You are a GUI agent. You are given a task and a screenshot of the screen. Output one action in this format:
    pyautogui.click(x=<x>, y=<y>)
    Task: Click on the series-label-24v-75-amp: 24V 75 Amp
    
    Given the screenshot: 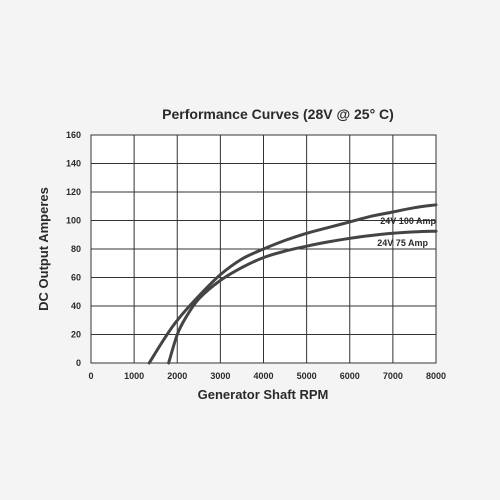 What is the action you would take?
    pyautogui.click(x=402, y=243)
    